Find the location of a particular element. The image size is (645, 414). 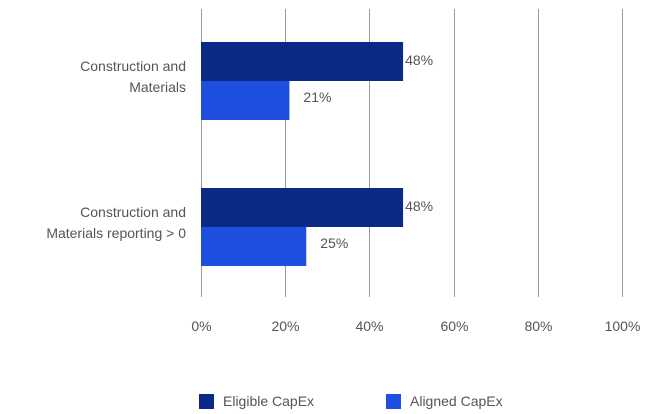

x-tick-label: 100% is located at coordinates (623, 326).